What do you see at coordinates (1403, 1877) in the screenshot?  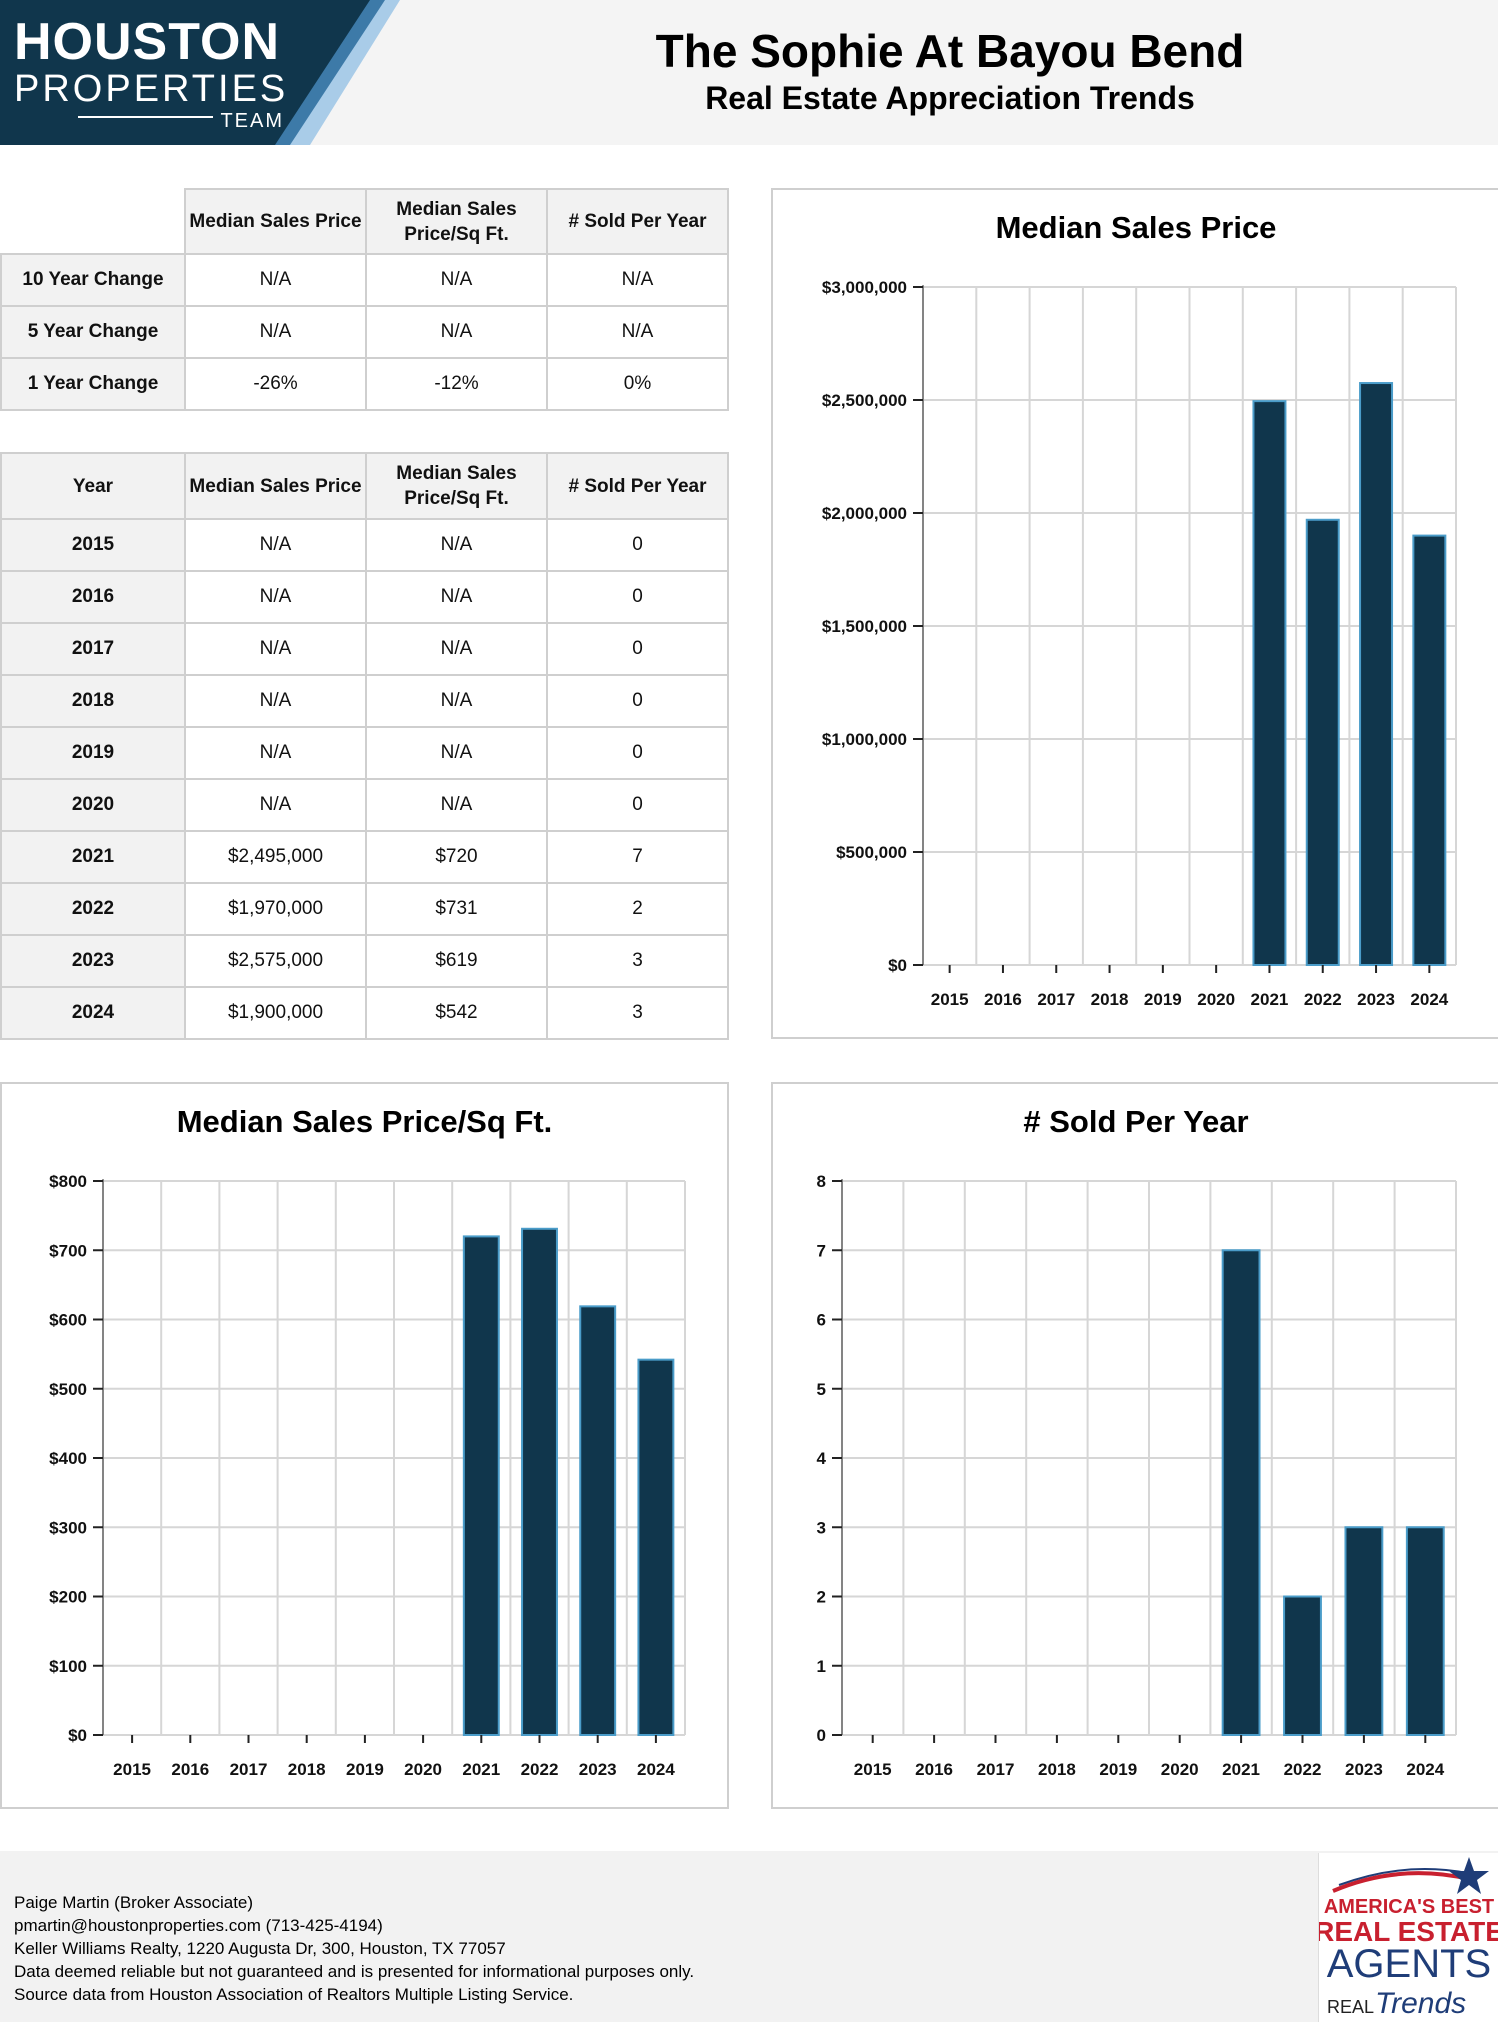 I see `badge-swoosh-blue` at bounding box center [1403, 1877].